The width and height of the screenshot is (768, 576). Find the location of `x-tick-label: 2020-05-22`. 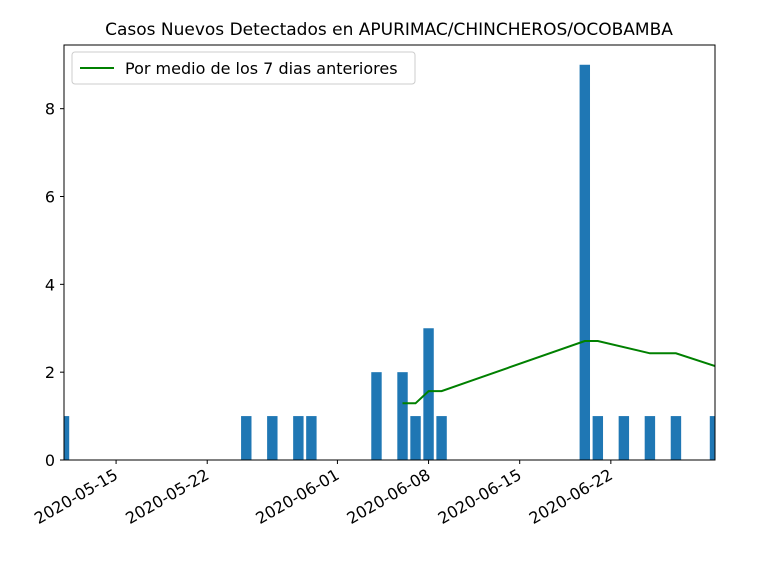

x-tick-label: 2020-05-22 is located at coordinates (167, 496).